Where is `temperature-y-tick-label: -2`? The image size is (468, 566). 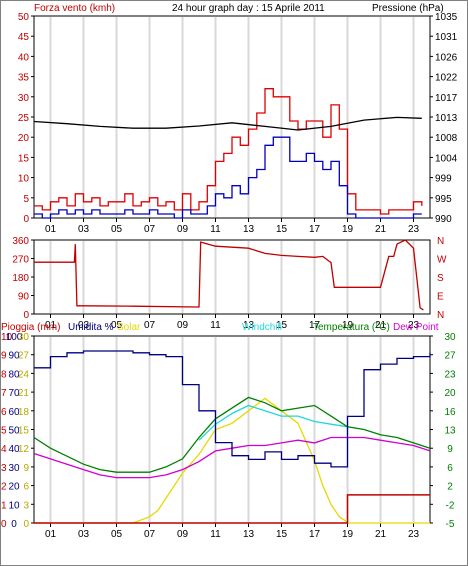 temperature-y-tick-label: -2 is located at coordinates (450, 505).